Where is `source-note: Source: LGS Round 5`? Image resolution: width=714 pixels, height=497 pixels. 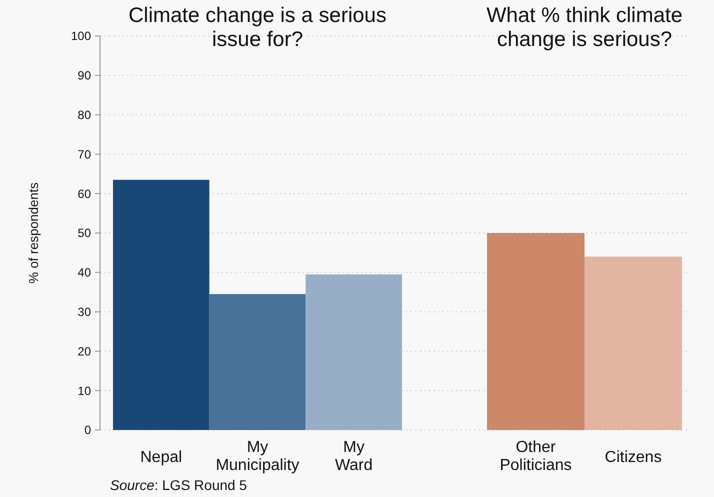
source-note: Source: LGS Round 5 is located at coordinates (179, 485).